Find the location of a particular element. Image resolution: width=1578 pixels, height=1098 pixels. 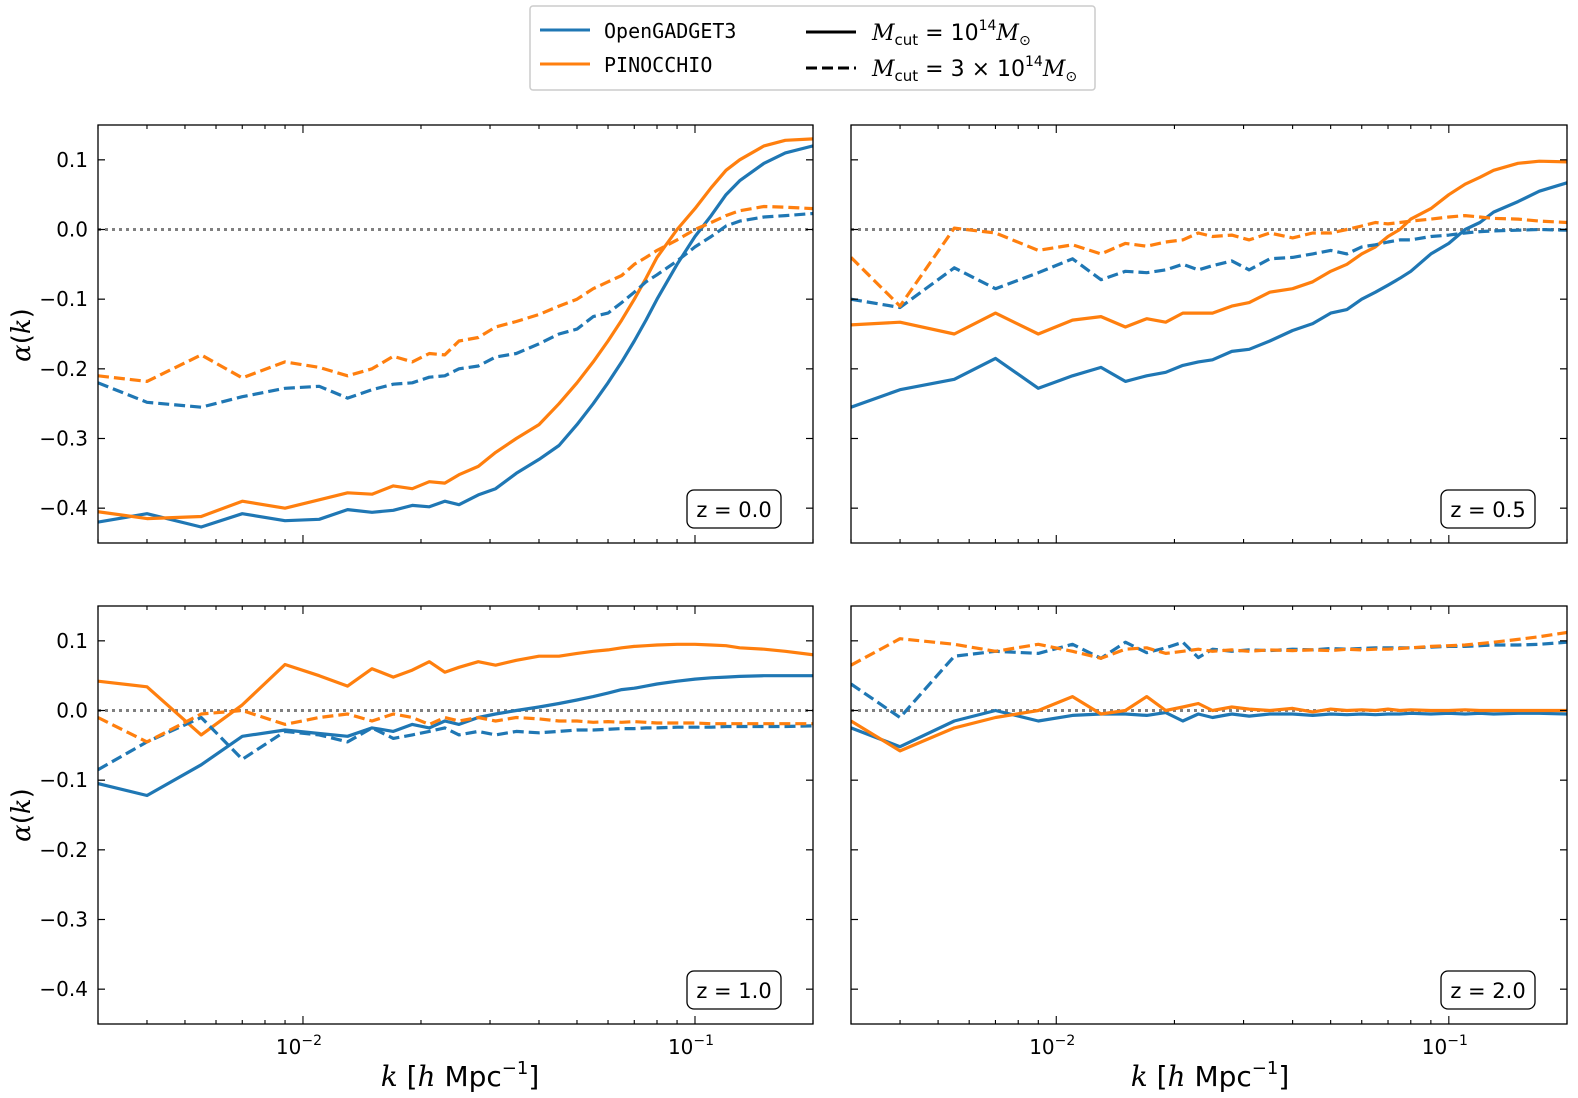

redshift-label: z = 0.5 is located at coordinates (1487, 510).